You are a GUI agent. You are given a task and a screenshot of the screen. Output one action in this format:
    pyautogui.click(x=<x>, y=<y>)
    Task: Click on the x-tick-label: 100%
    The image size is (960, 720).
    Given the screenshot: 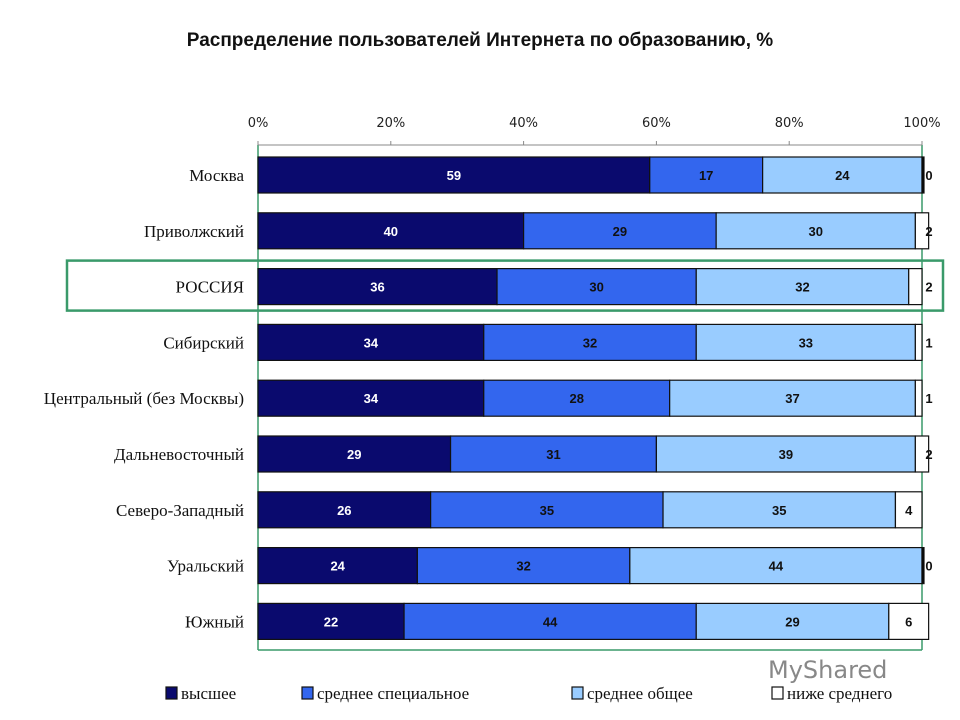 What is the action you would take?
    pyautogui.click(x=921, y=123)
    